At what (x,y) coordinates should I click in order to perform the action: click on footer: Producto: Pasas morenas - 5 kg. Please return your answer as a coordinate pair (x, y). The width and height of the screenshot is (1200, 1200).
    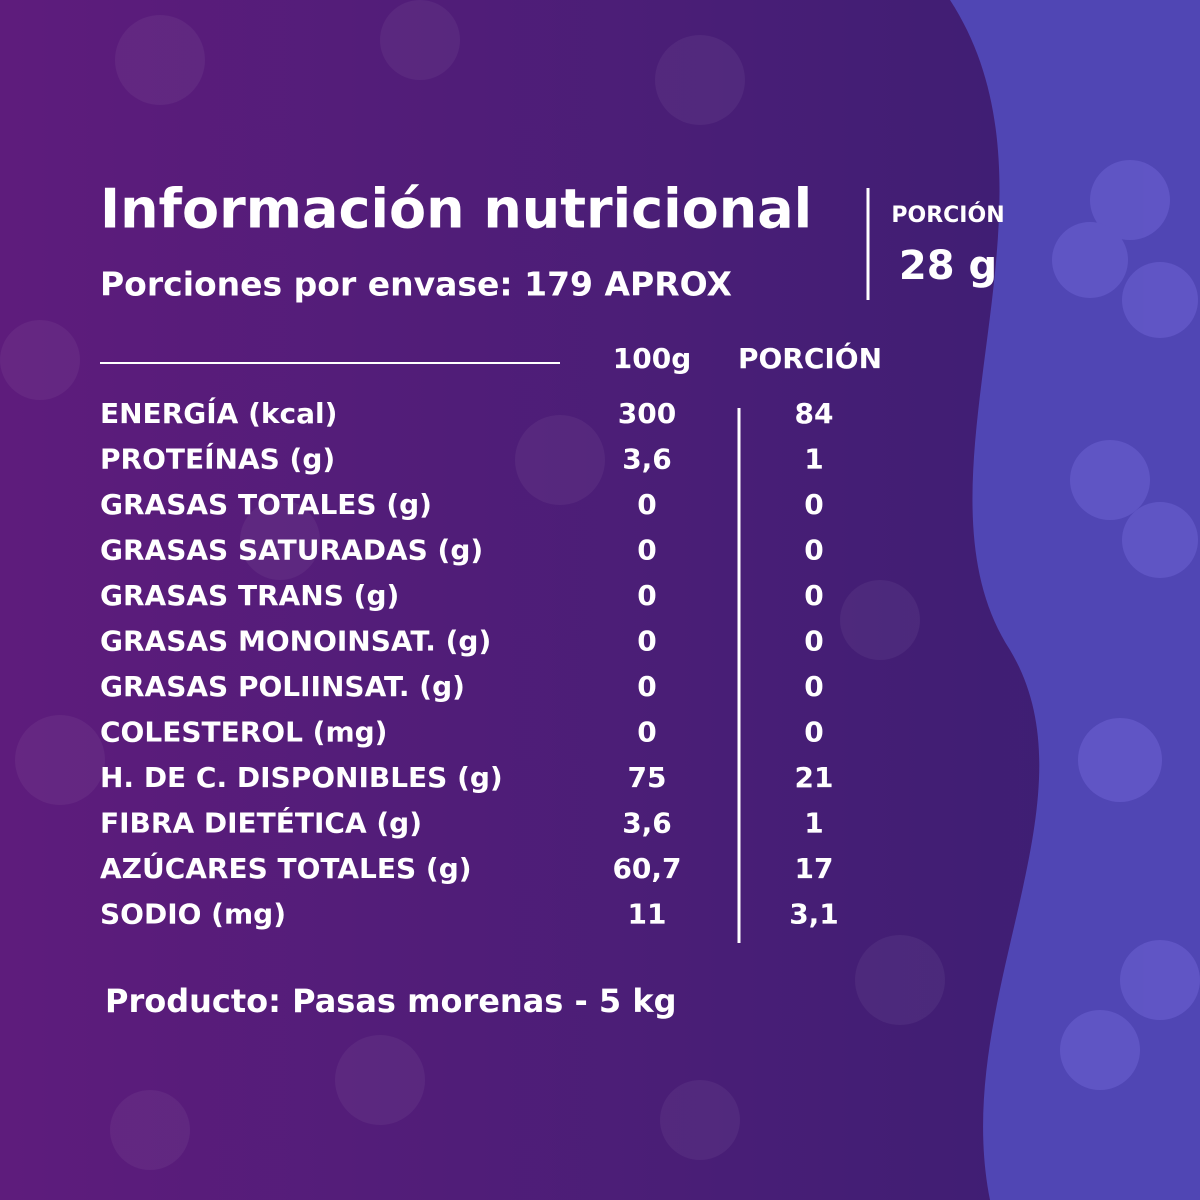
    Looking at the image, I should click on (391, 1001).